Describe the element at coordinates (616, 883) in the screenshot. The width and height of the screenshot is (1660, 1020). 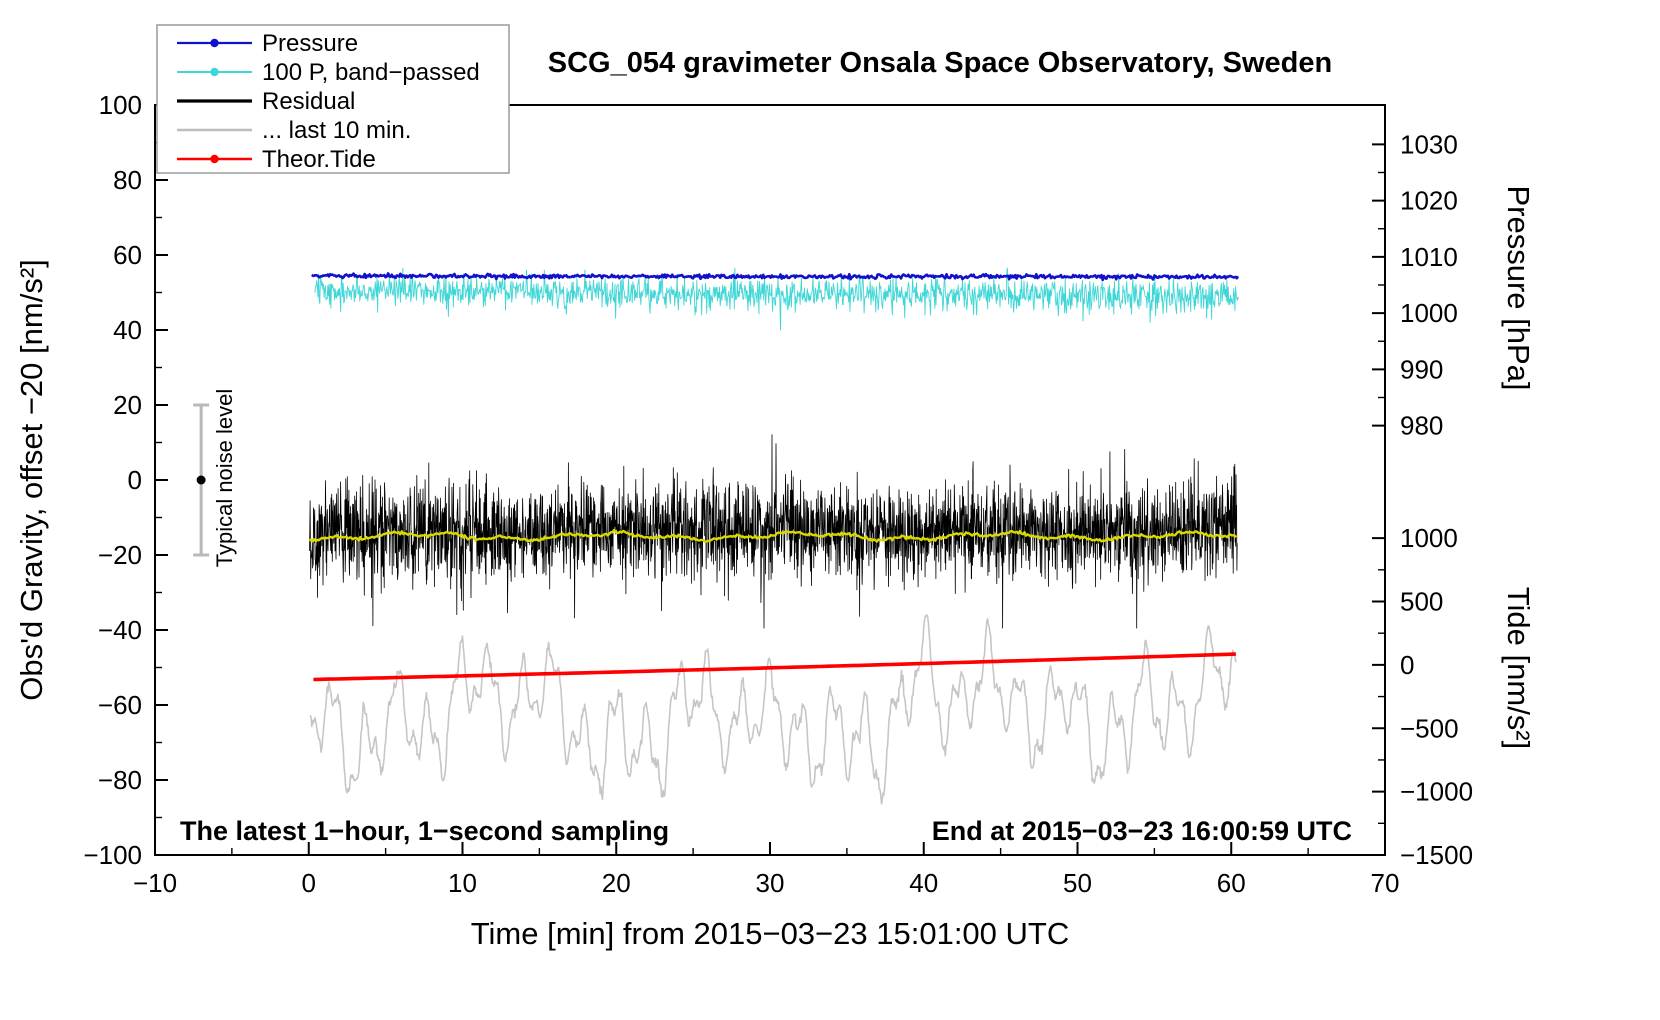
I see `x-tick-label: 20` at that location.